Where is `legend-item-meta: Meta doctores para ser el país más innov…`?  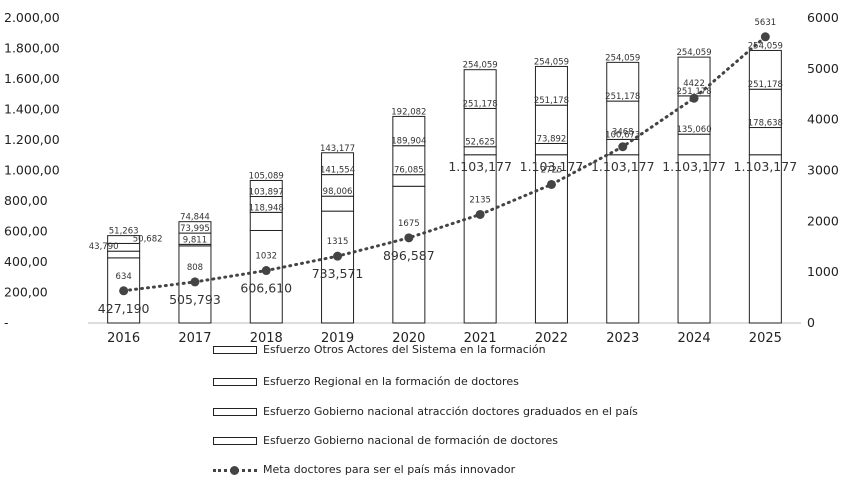
legend-item-meta: Meta doctores para ser el país más innov… is located at coordinates (364, 469).